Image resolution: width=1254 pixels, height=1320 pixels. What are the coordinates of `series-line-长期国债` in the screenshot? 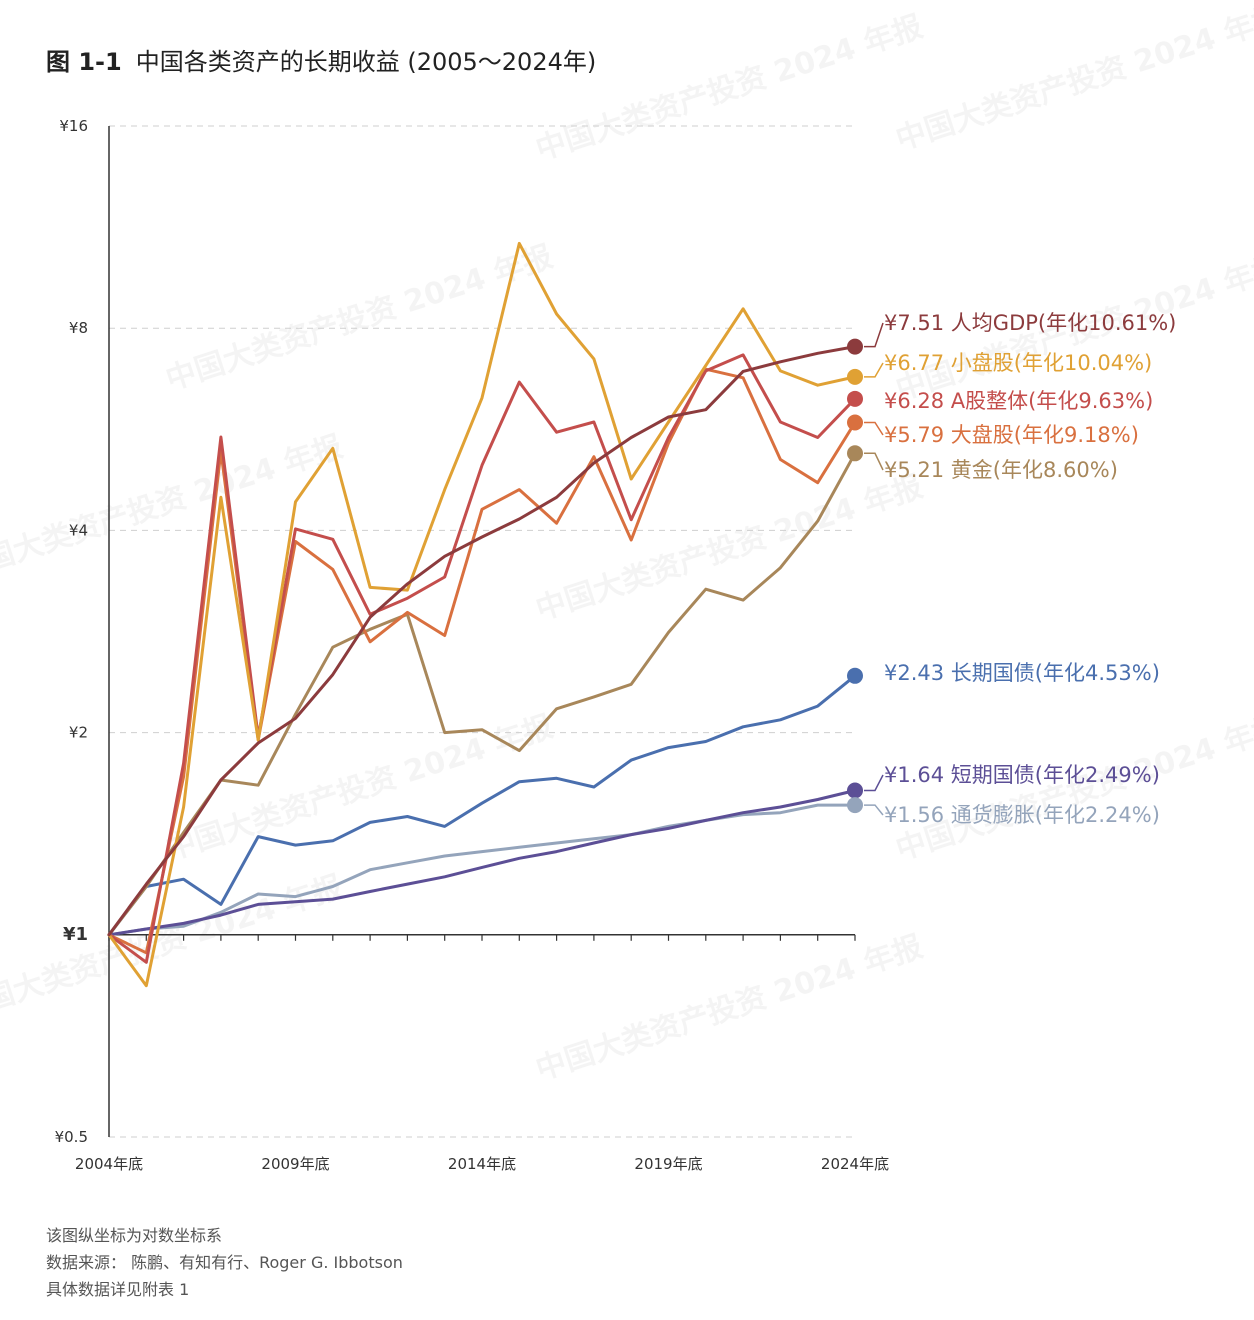 It's located at (482, 805).